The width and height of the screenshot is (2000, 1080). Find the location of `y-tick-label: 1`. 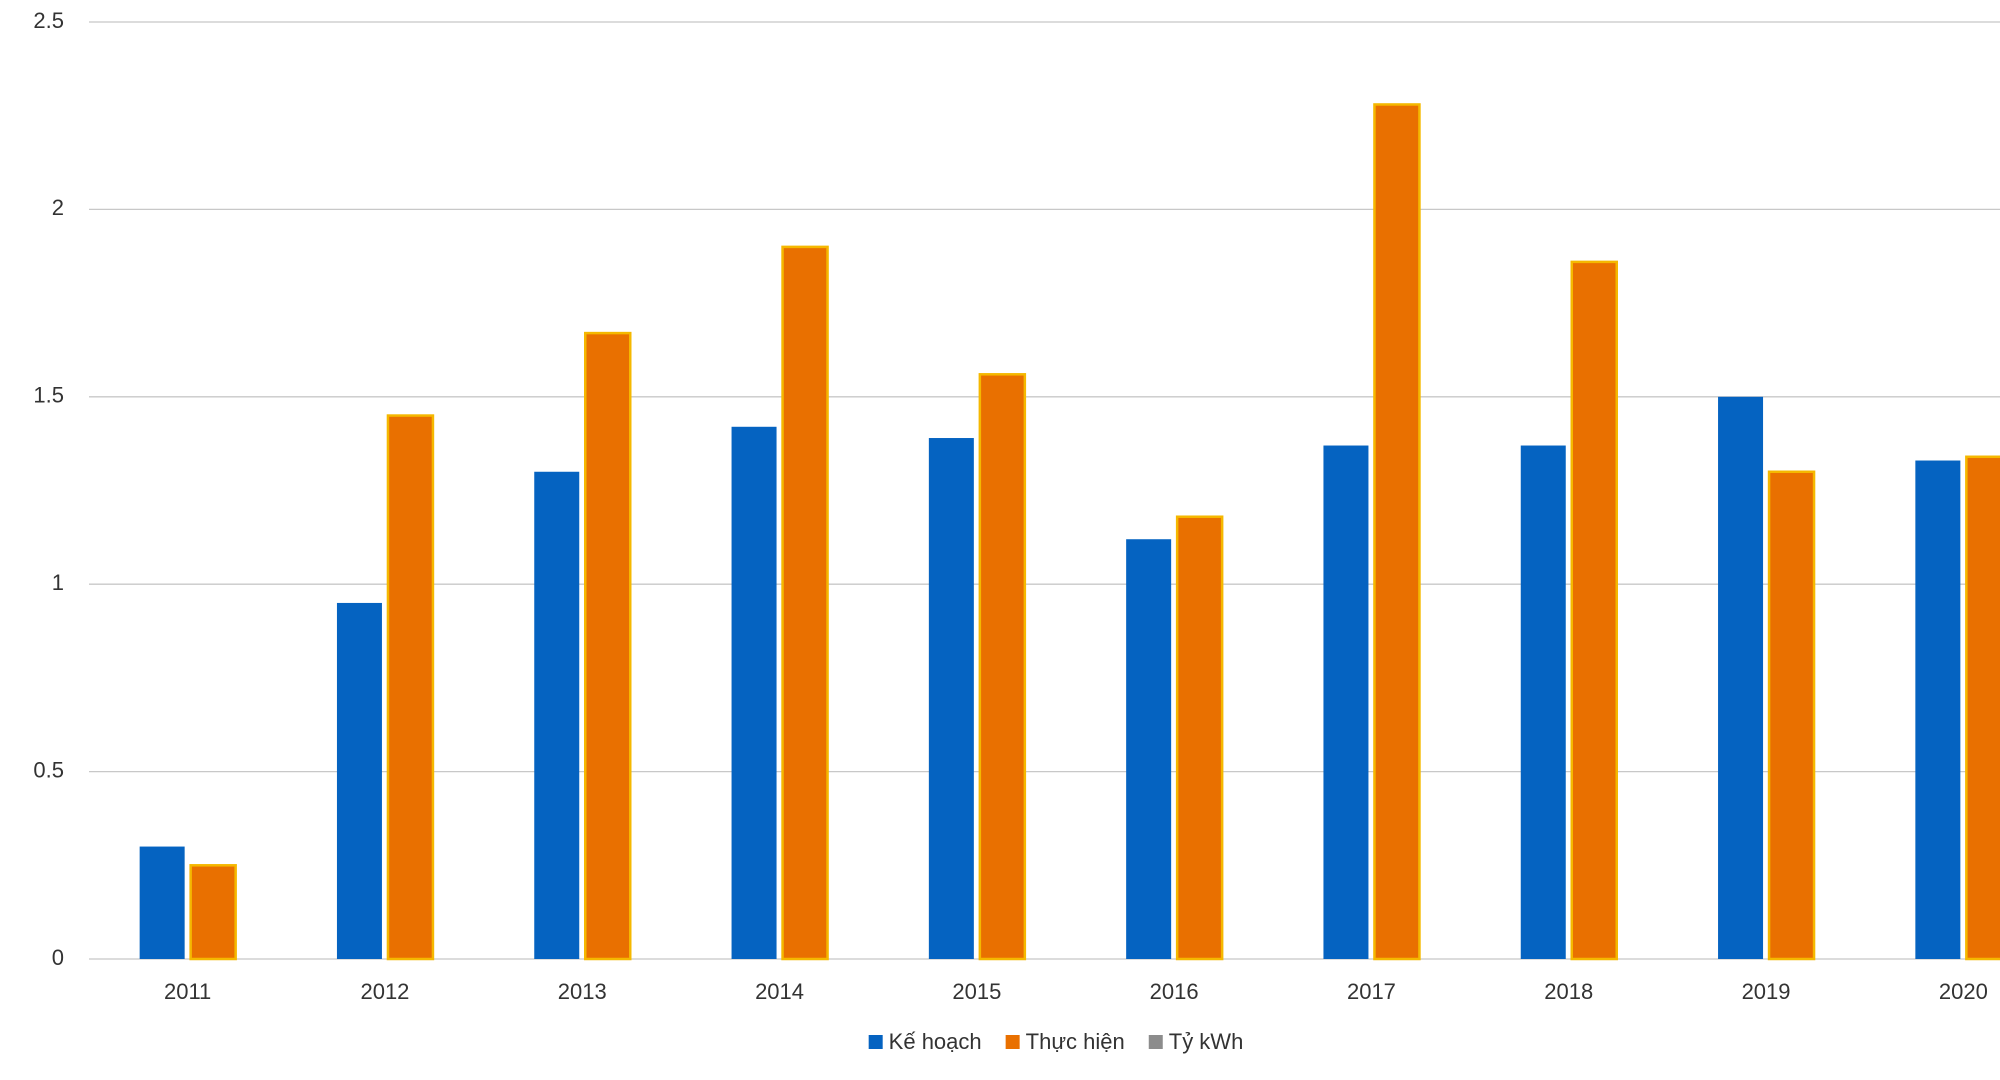

y-tick-label: 1 is located at coordinates (58, 582).